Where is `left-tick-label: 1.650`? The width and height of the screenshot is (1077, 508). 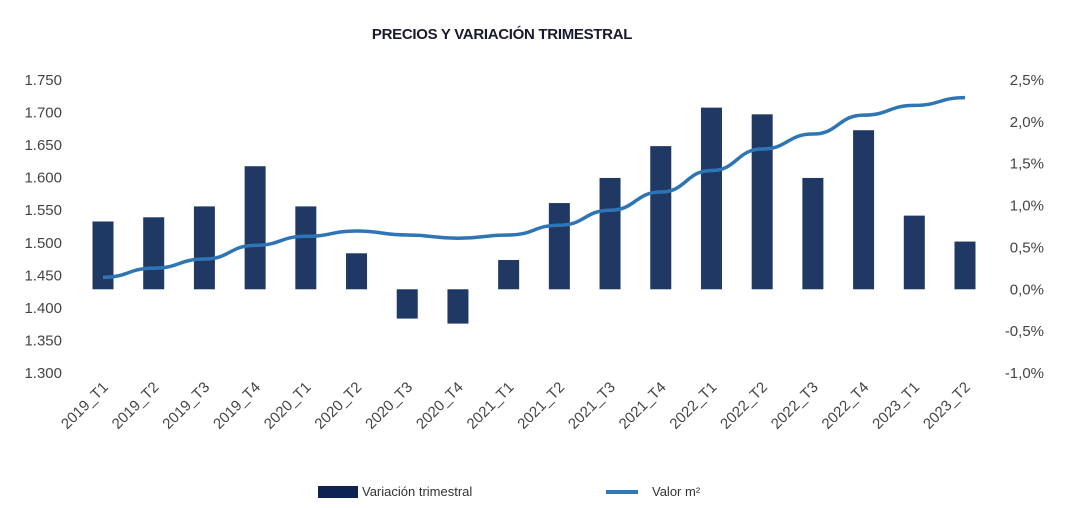
left-tick-label: 1.650 is located at coordinates (43, 145).